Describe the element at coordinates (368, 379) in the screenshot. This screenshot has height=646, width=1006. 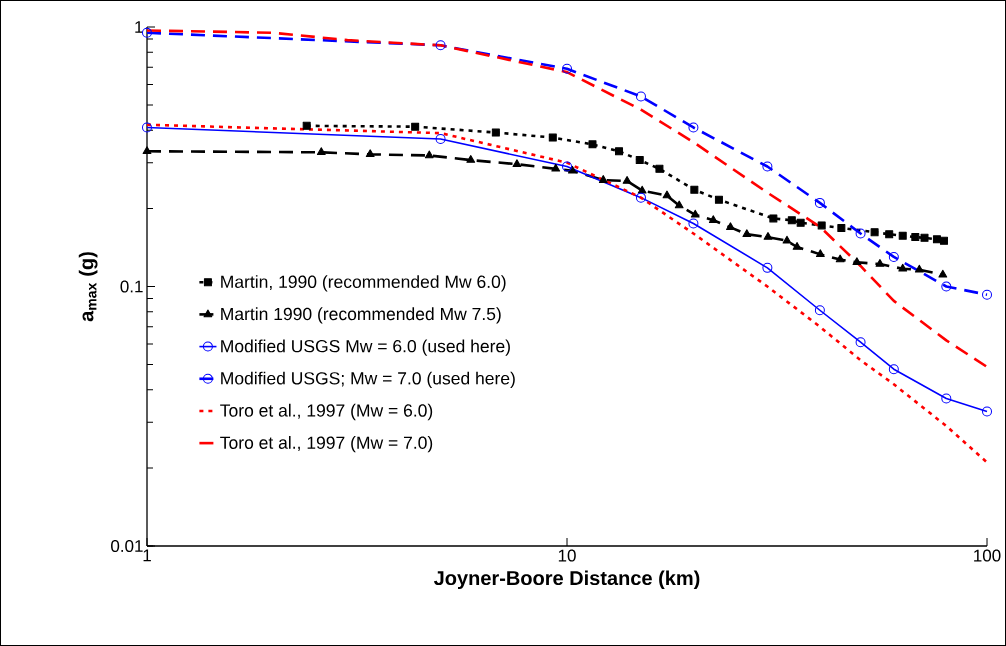
I see `legend-label: Modified USGS; Mw = 7.0 (used here)` at that location.